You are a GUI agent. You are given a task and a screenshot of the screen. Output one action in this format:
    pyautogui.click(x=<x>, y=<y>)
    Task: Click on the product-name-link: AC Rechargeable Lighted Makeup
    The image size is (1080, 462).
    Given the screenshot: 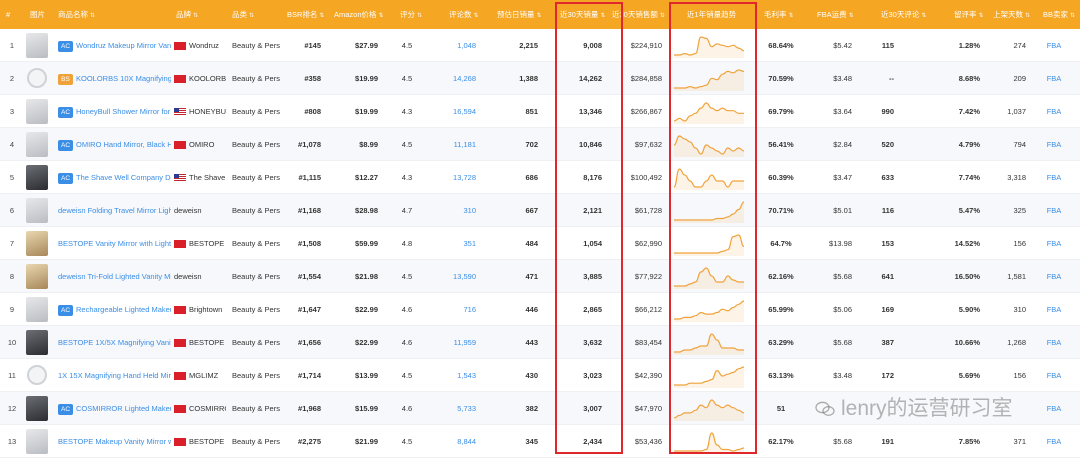 What is the action you would take?
    pyautogui.click(x=114, y=309)
    